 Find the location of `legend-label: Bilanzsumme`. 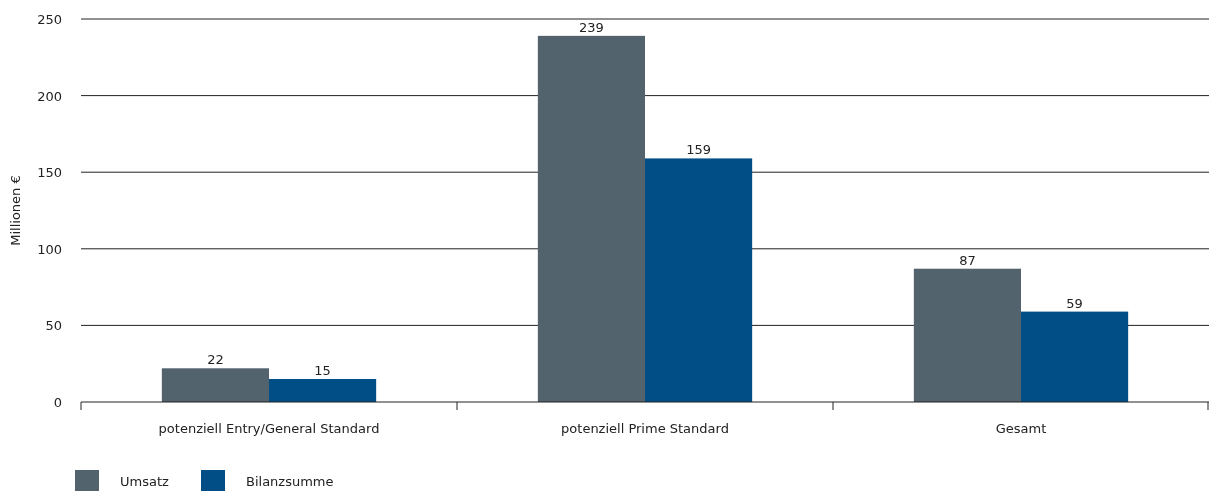

legend-label: Bilanzsumme is located at coordinates (290, 481).